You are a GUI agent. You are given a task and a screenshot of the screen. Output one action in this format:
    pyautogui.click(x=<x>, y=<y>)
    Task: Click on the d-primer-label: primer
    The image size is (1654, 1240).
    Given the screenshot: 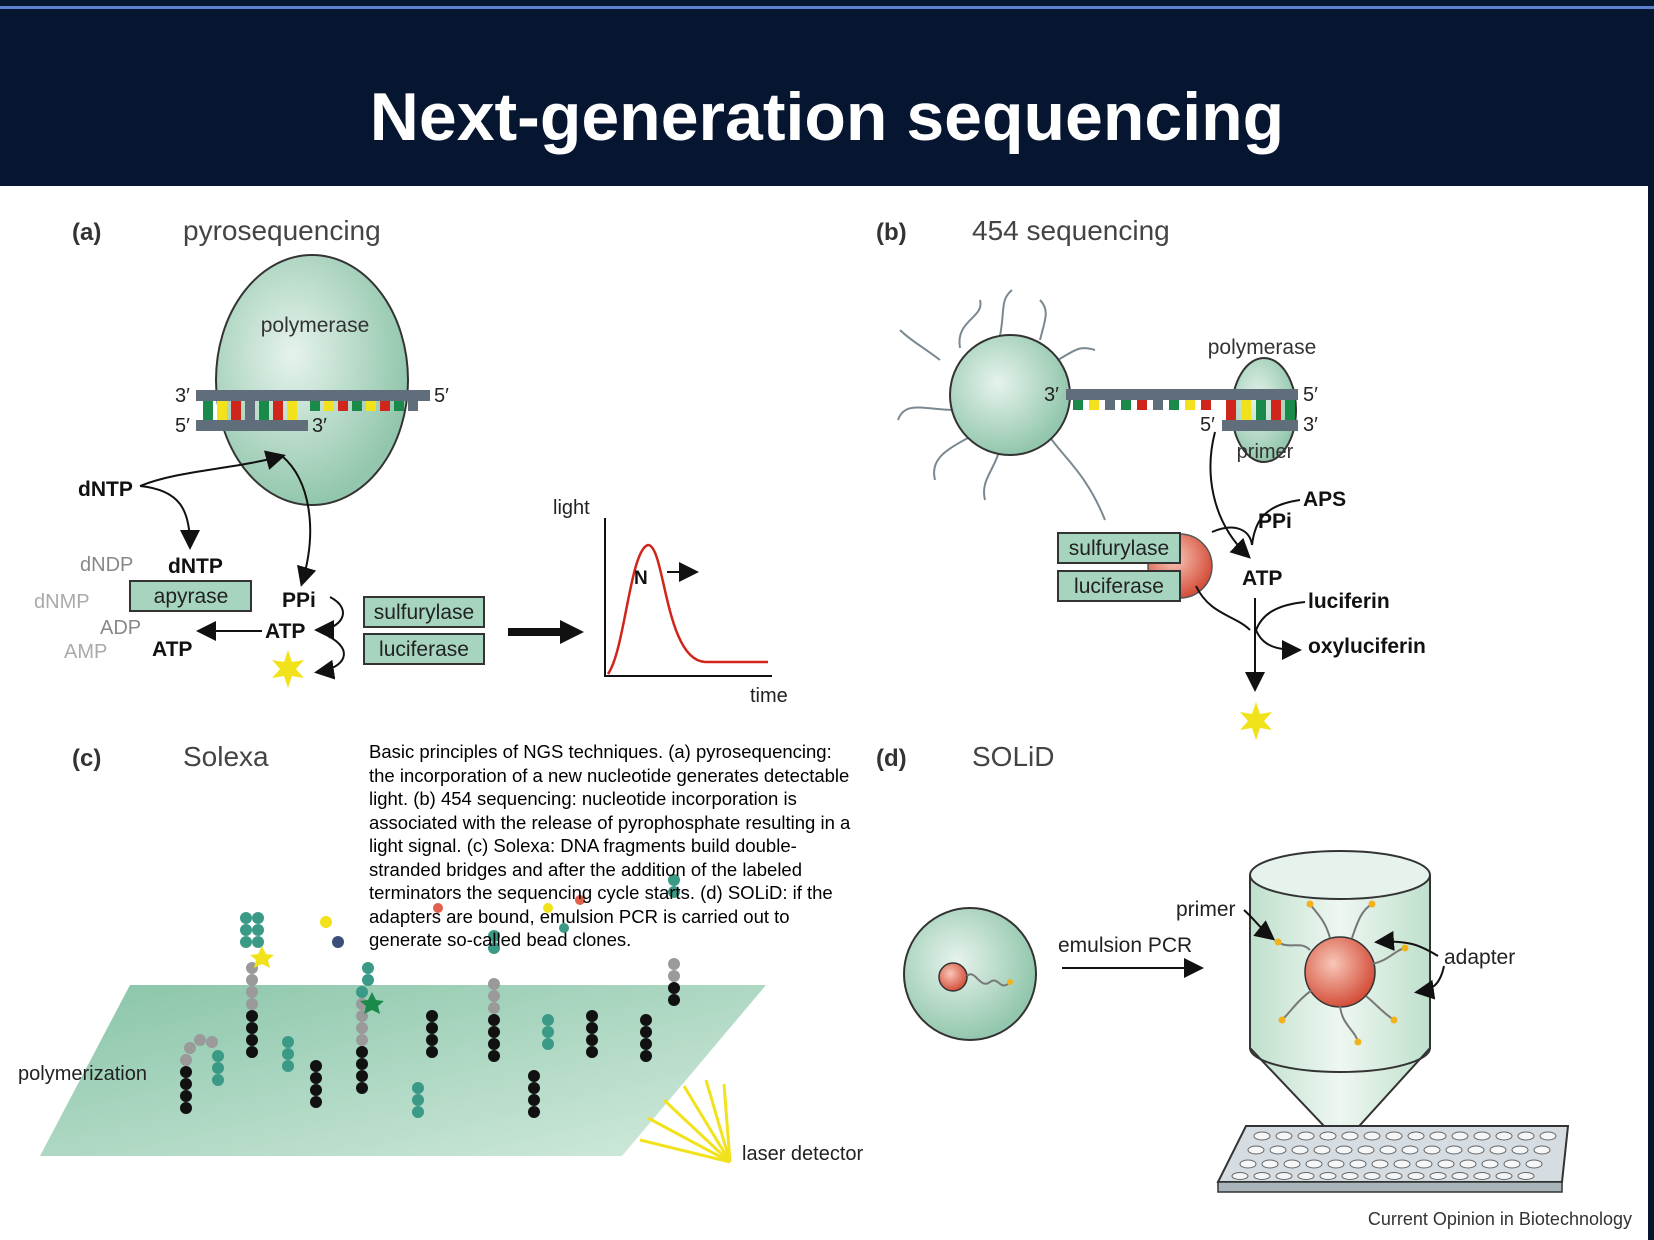 What is the action you would take?
    pyautogui.click(x=1206, y=909)
    